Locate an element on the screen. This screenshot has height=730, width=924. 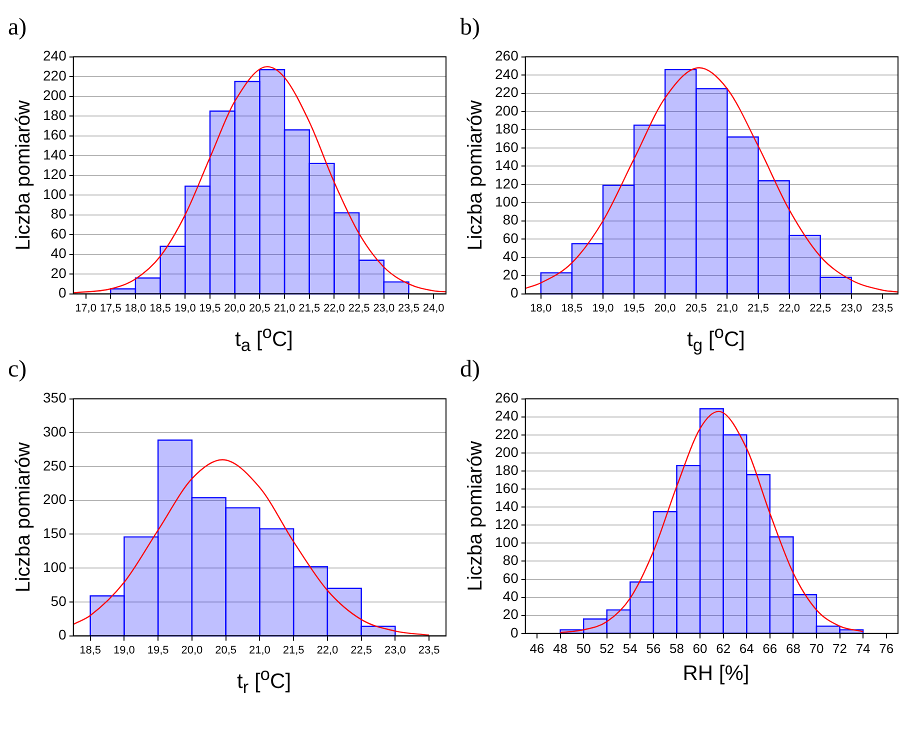
x-axis-title: RH [%] is located at coordinates (716, 674).